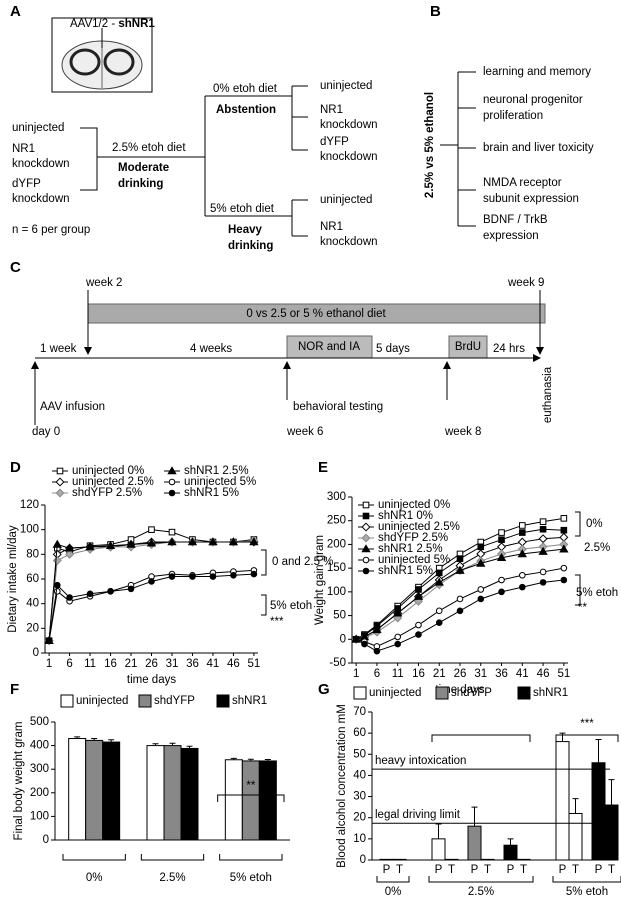 The width and height of the screenshot is (621, 900). What do you see at coordinates (481, 892) in the screenshot?
I see `group-label: 2.5%` at bounding box center [481, 892].